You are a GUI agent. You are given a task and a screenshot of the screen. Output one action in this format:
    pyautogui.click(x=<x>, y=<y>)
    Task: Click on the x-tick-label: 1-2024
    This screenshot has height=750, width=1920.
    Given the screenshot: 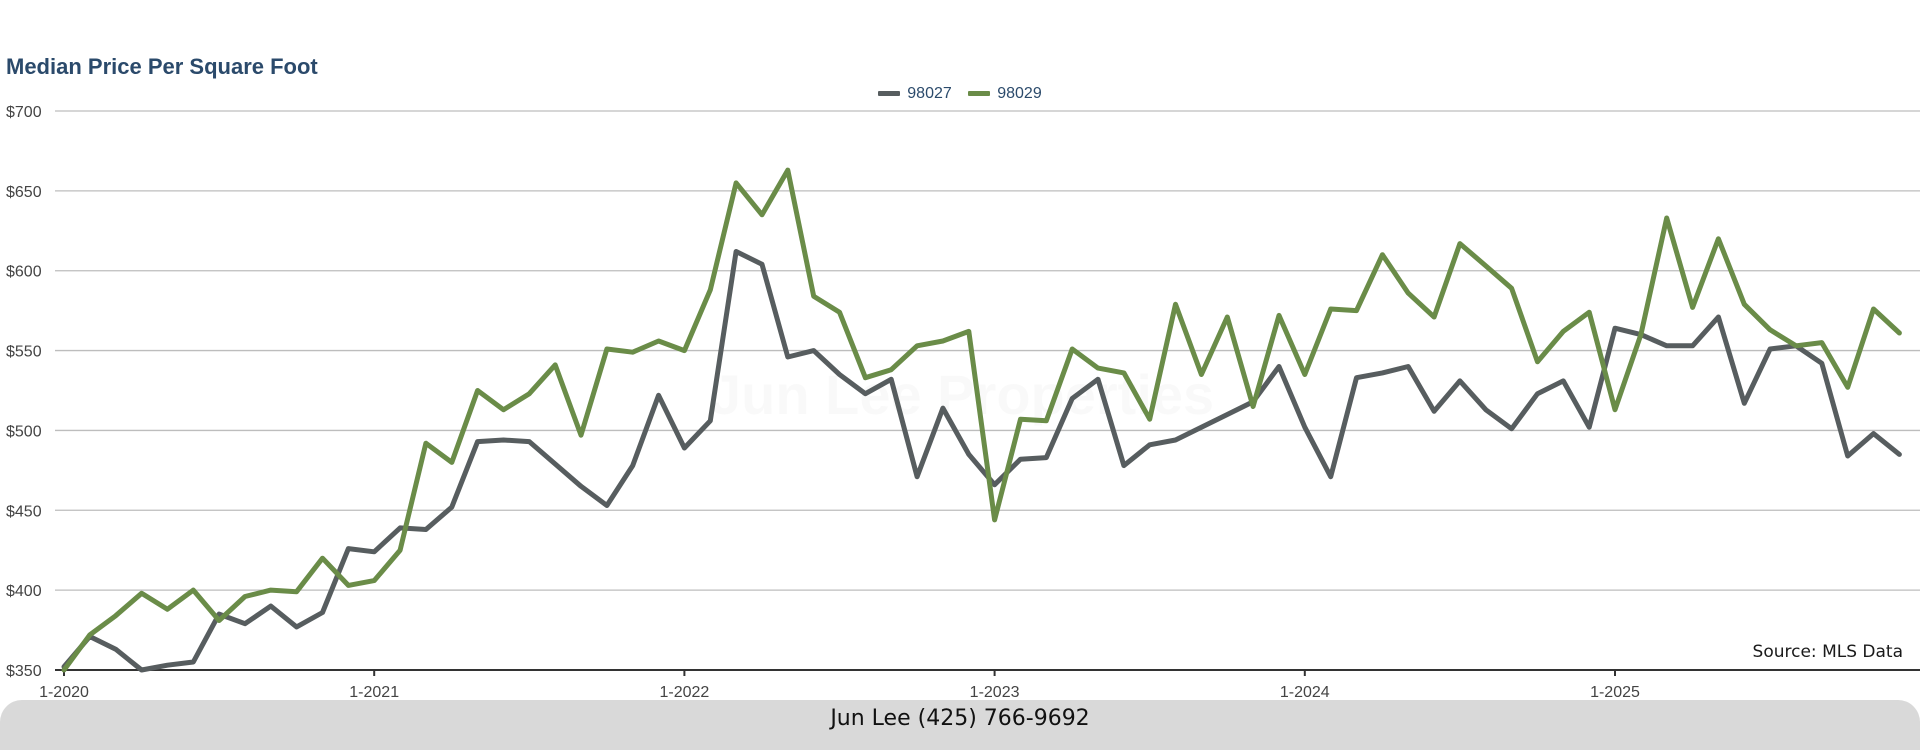 What is the action you would take?
    pyautogui.click(x=1305, y=692)
    